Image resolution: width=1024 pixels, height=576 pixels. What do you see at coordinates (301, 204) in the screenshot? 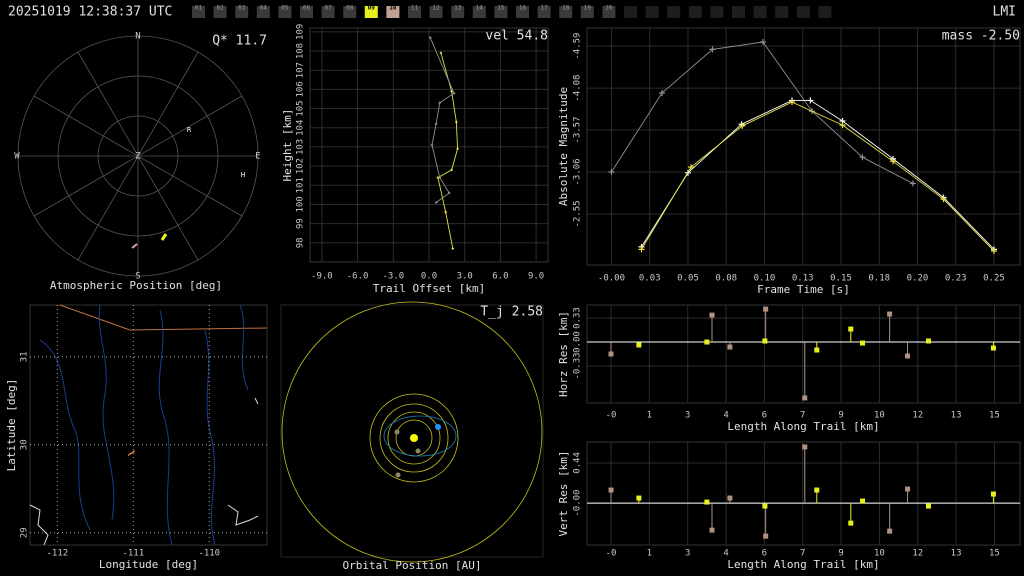
I see `y-tick-label: 100` at bounding box center [301, 204].